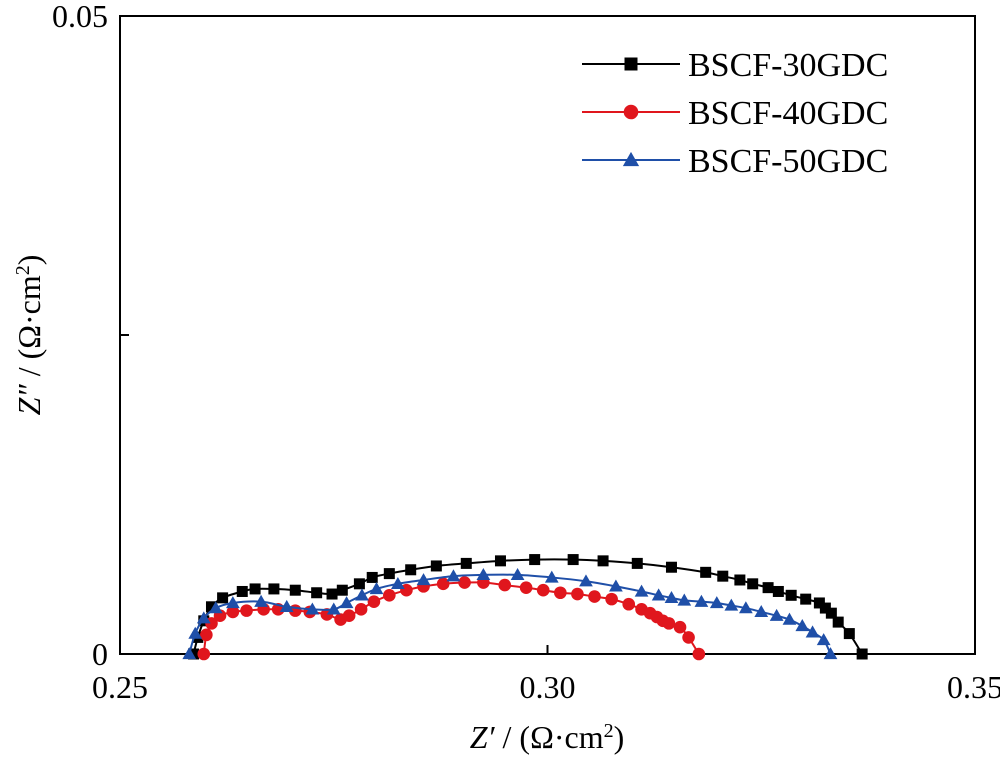 This screenshot has width=1000, height=761. I want to click on y-tick-label: 0.05, so click(80, 17).